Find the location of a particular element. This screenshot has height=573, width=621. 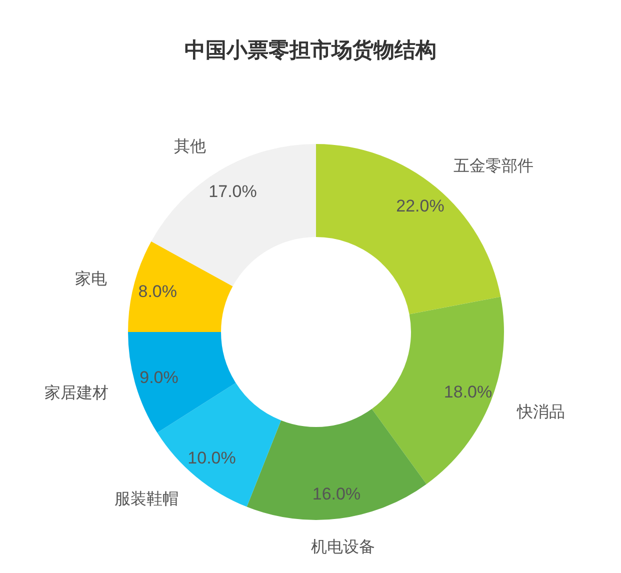

data-label: 16.0% is located at coordinates (336, 494).